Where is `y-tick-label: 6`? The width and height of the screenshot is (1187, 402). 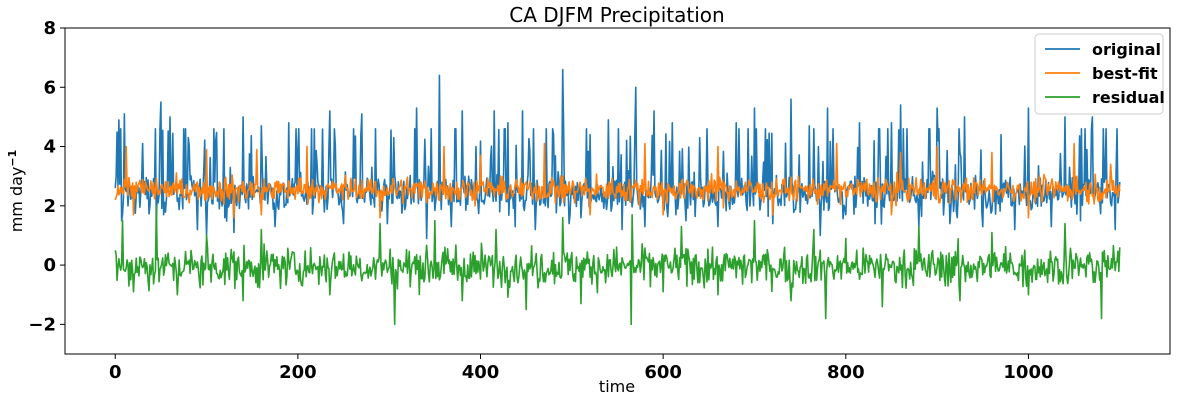
y-tick-label: 6 is located at coordinates (49, 87).